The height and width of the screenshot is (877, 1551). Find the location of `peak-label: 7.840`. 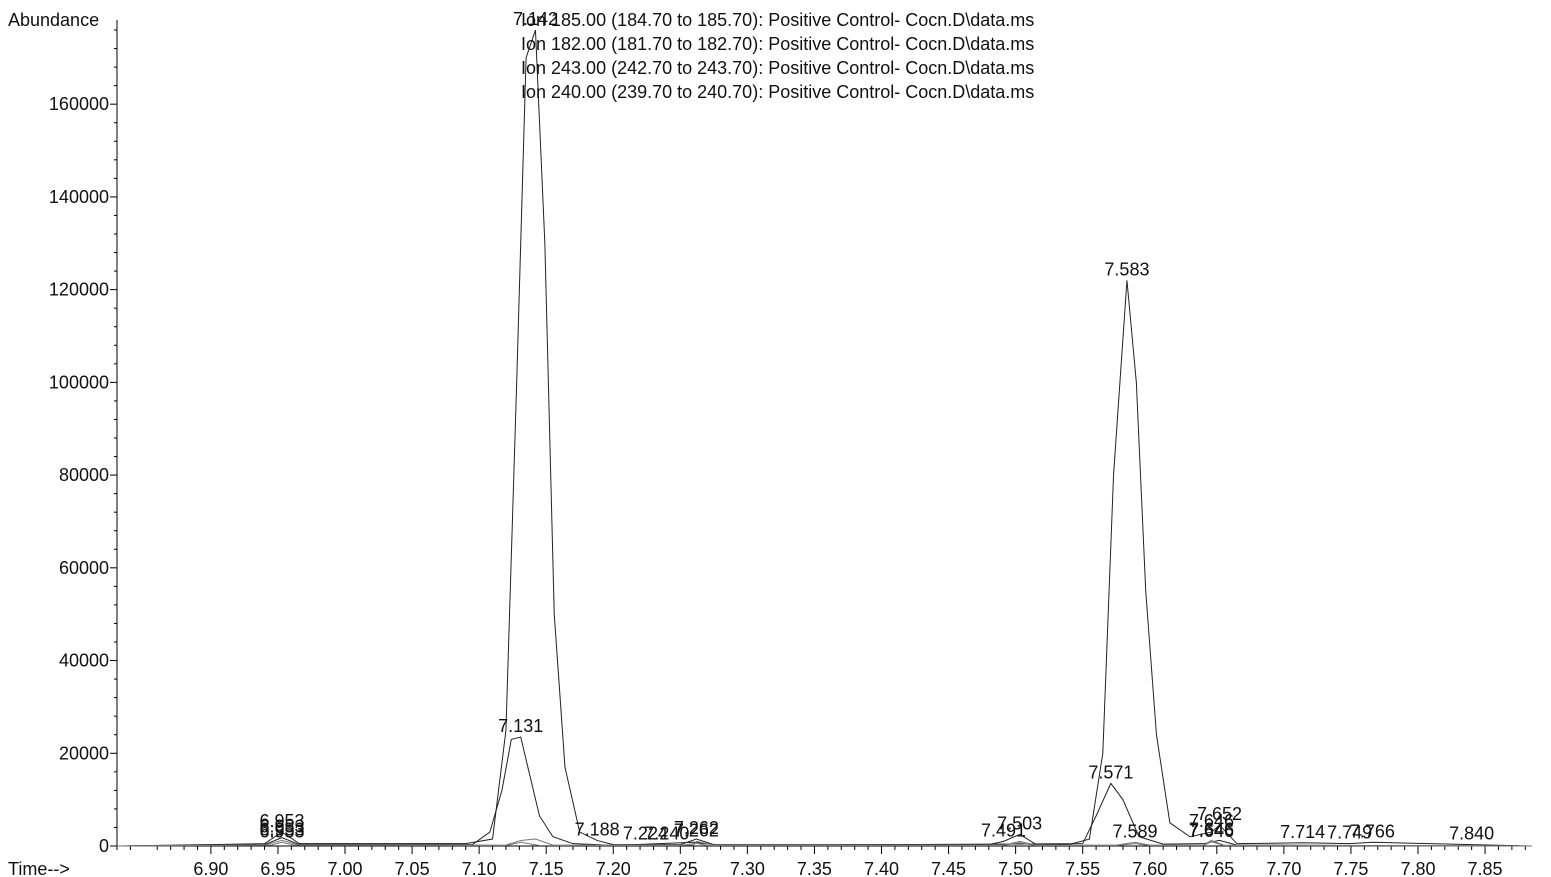

peak-label: 7.840 is located at coordinates (1471, 834).